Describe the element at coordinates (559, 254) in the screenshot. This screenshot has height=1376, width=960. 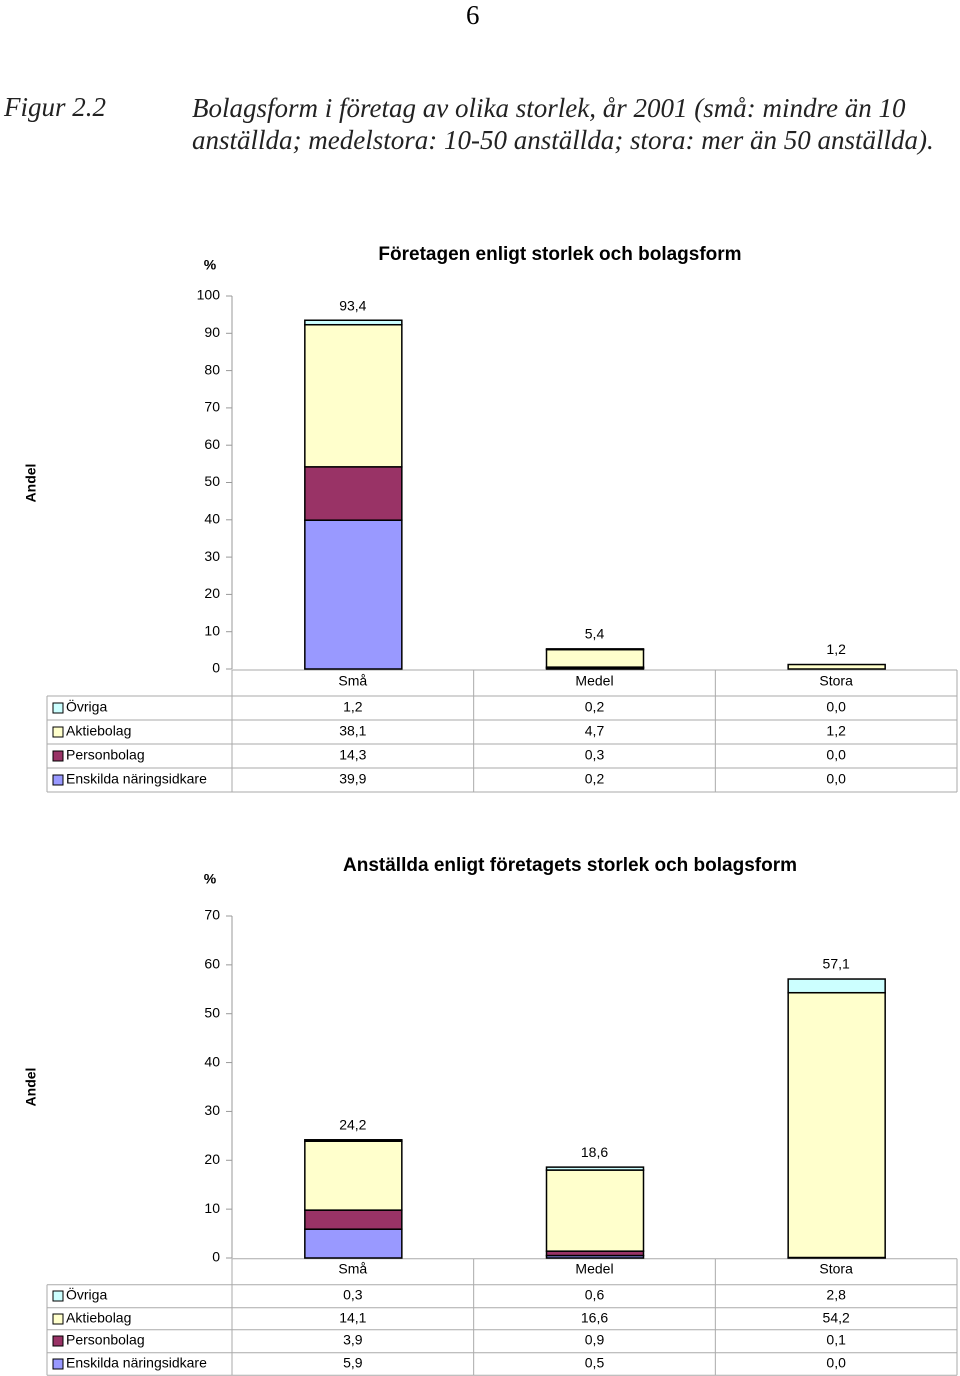
I see `chart-title: Företagen enligt storlek och bolagsform` at that location.